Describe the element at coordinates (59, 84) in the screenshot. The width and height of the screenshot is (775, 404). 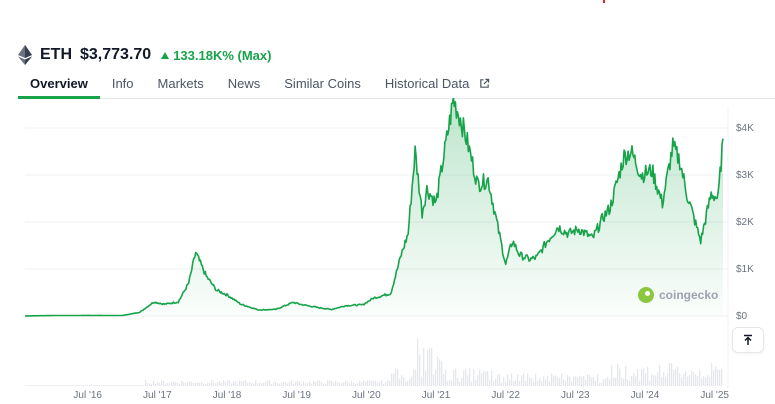
I see `tab-overview: Overview` at that location.